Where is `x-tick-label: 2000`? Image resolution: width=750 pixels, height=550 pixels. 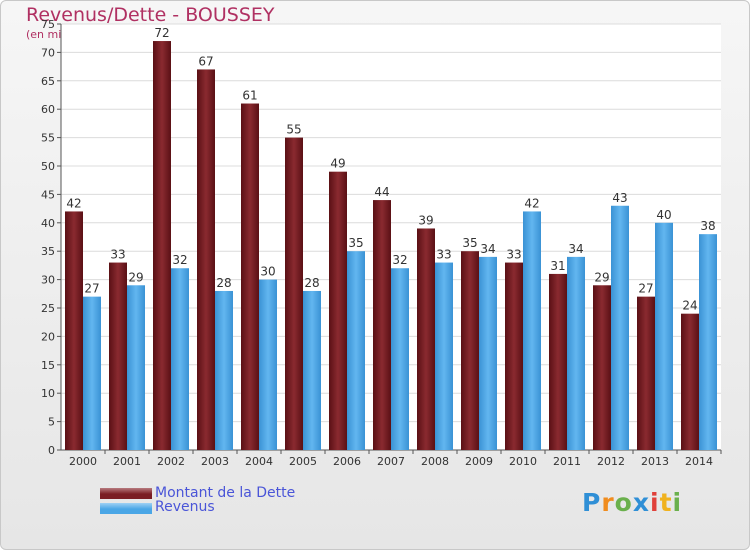 x-tick-label: 2000 is located at coordinates (83, 461).